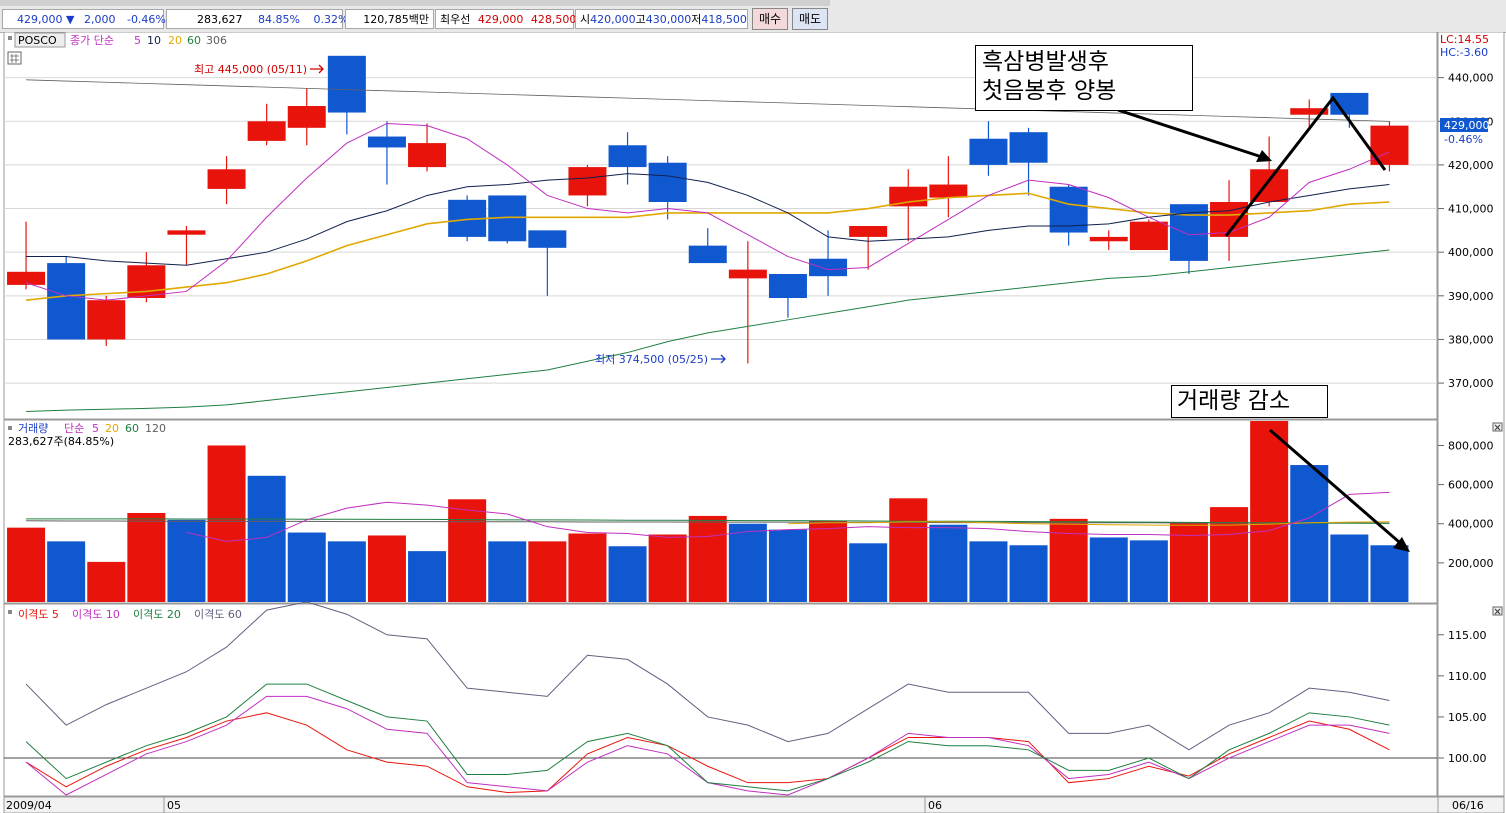  What do you see at coordinates (1193, 134) in the screenshot?
I see `annotation-arrow-shaft` at bounding box center [1193, 134].